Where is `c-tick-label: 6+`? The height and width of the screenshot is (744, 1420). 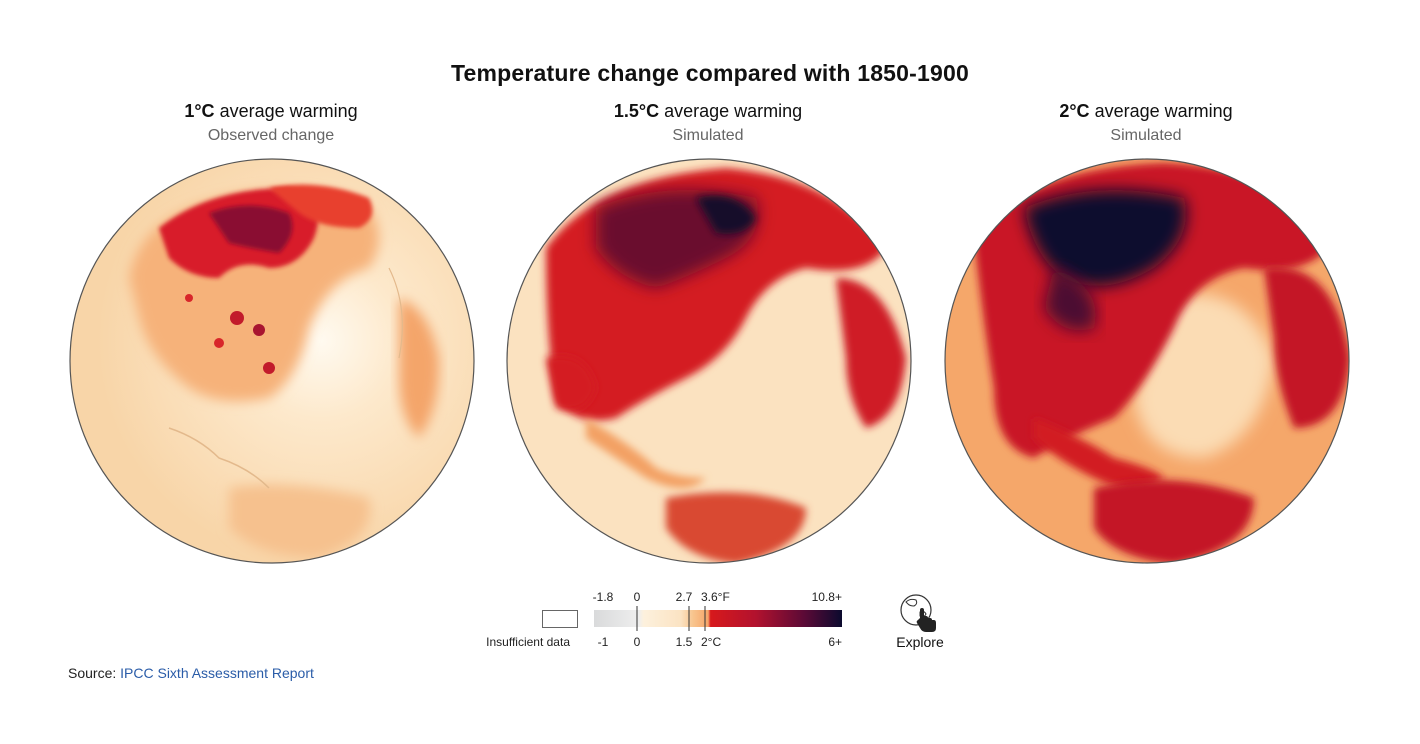
c-tick-label: 6+ is located at coordinates (835, 642).